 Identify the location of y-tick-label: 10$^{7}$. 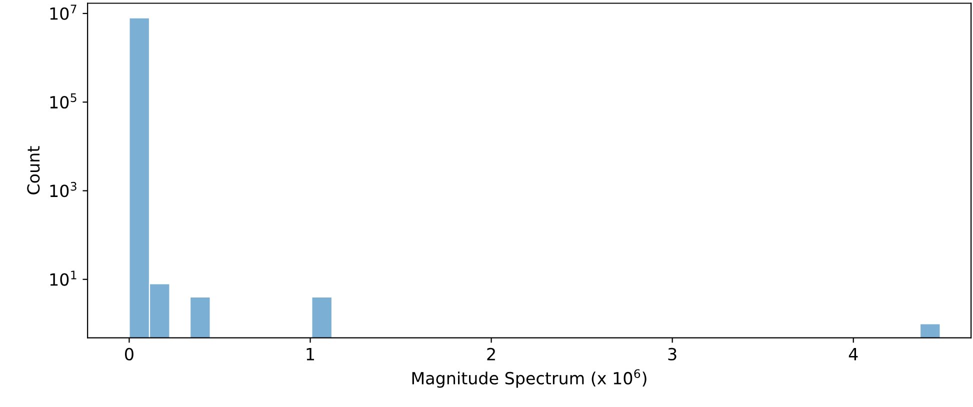
(63, 12).